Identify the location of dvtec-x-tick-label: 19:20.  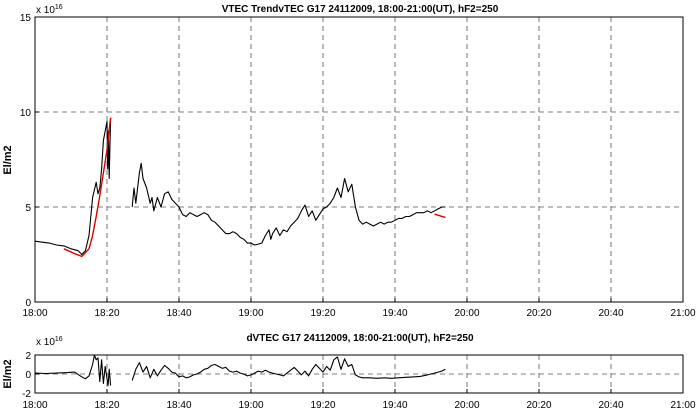
(322, 405).